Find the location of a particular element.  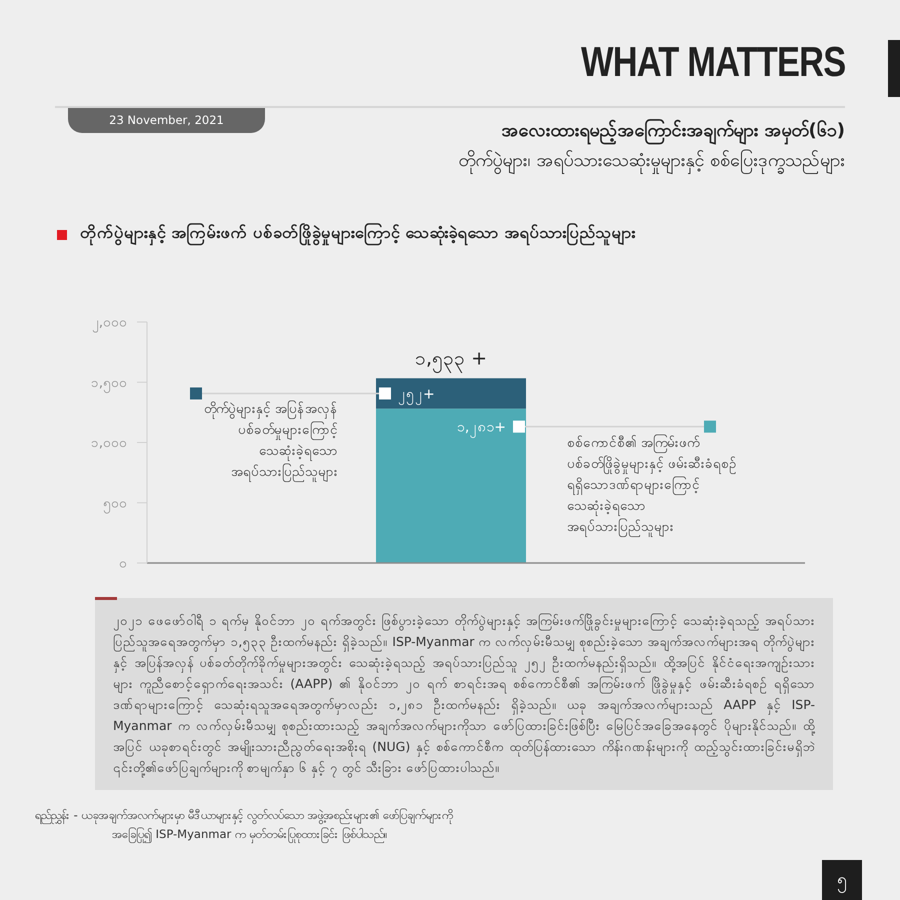

text: ရည်ညွှန်း - ယခုအချက်အလက်များမှာ မီဒီယာများနှင့် လွတ်လပ်သော အဖွဲ့အစည်းများ၏ ဖော်ပြချက်များကို အခြေပြု၍ ISP-Myanmar က မှတ်တမ်းပြုစုထားခြင်း ဖြစ်ပါသည်။ is located at coordinates (244, 824).